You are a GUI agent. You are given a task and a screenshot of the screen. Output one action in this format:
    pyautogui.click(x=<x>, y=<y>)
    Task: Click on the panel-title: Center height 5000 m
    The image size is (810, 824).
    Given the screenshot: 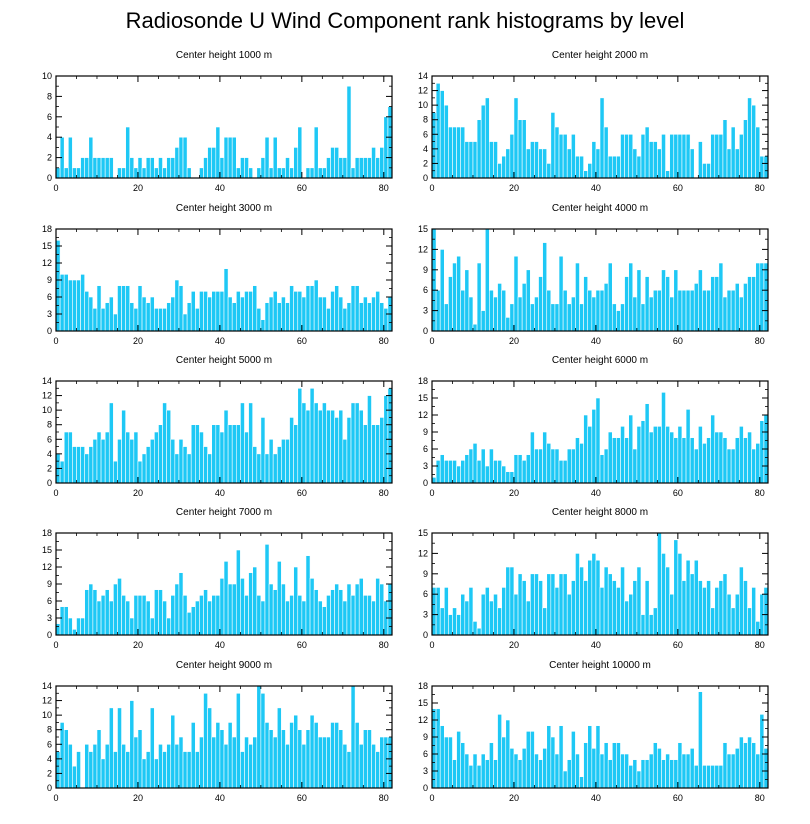 What is the action you would take?
    pyautogui.click(x=224, y=360)
    